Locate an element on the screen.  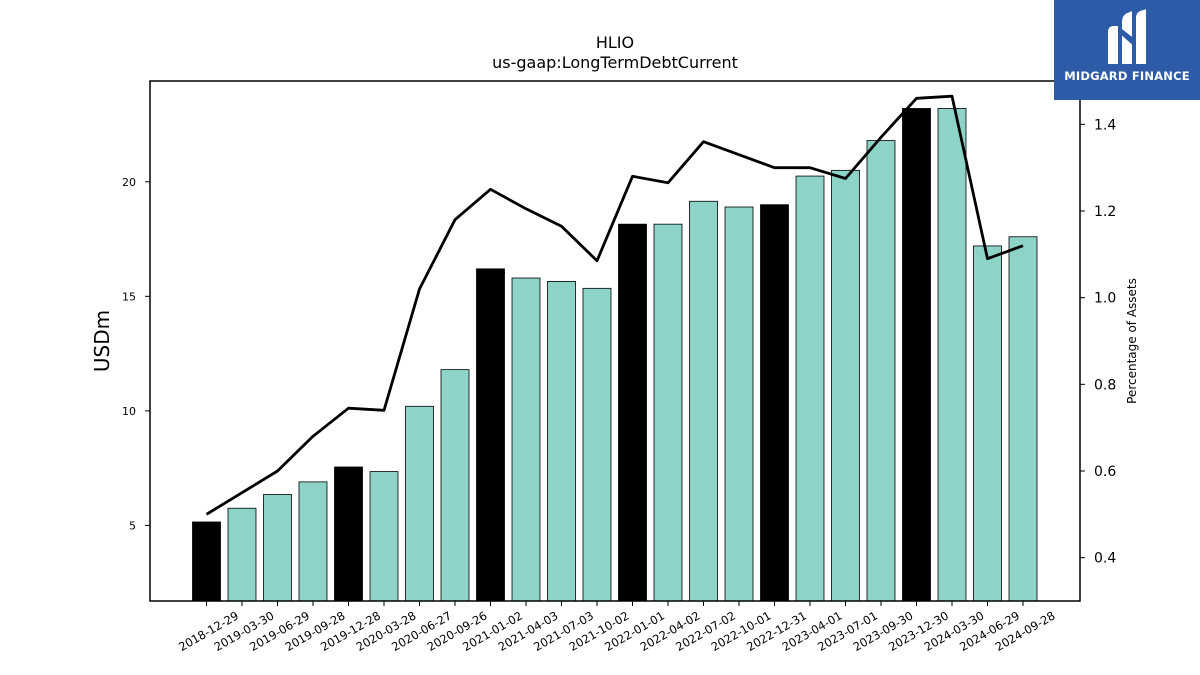
y-axis-label: USDm is located at coordinates (102, 341).